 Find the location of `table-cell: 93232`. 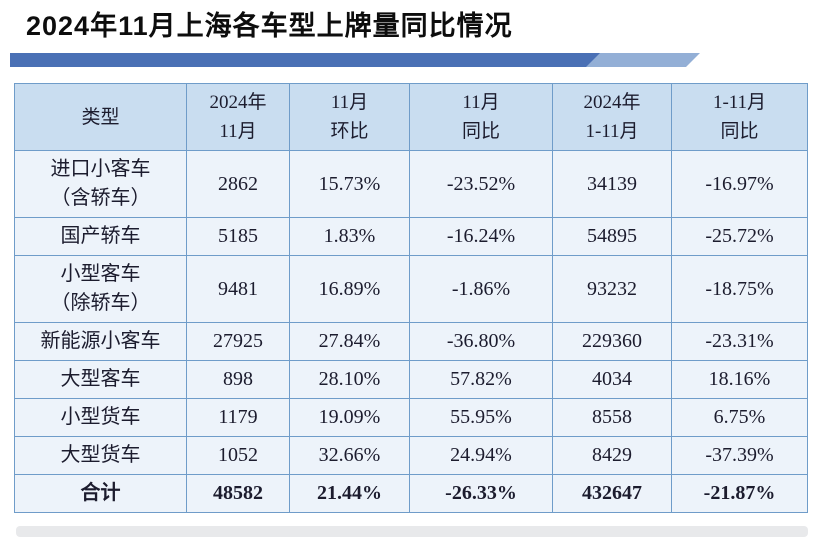

table-cell: 93232 is located at coordinates (612, 289).